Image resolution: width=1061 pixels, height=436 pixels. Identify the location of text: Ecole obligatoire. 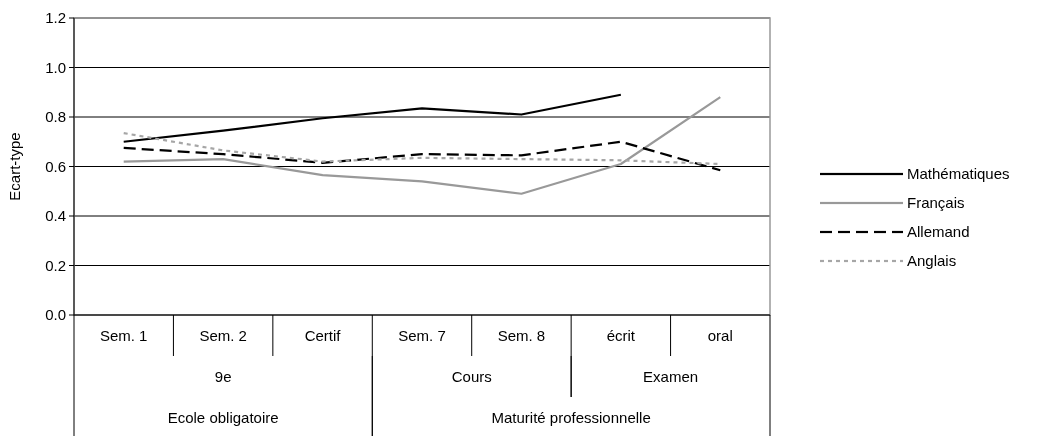
(223, 417).